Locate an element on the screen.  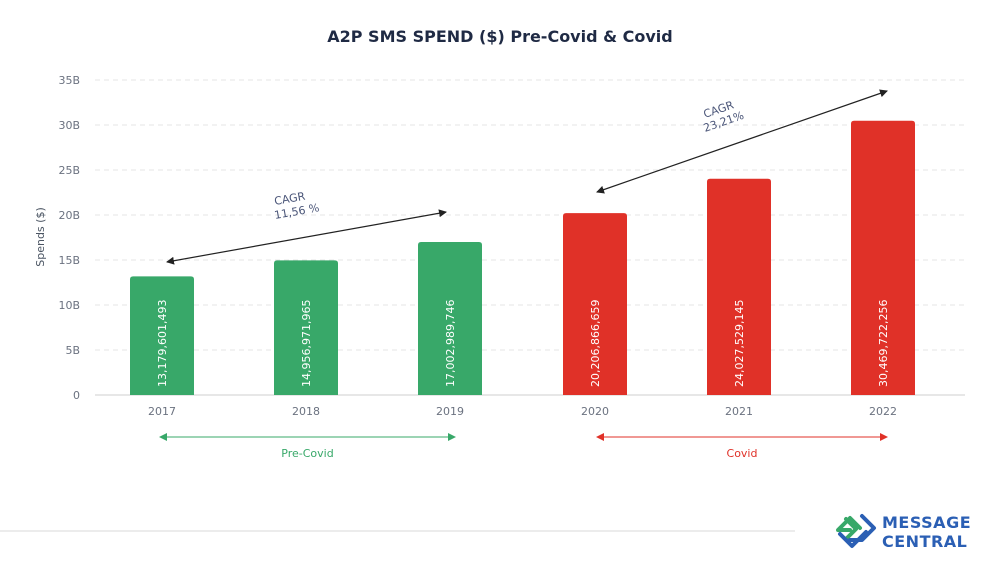
bar-2018 is located at coordinates (306, 327).